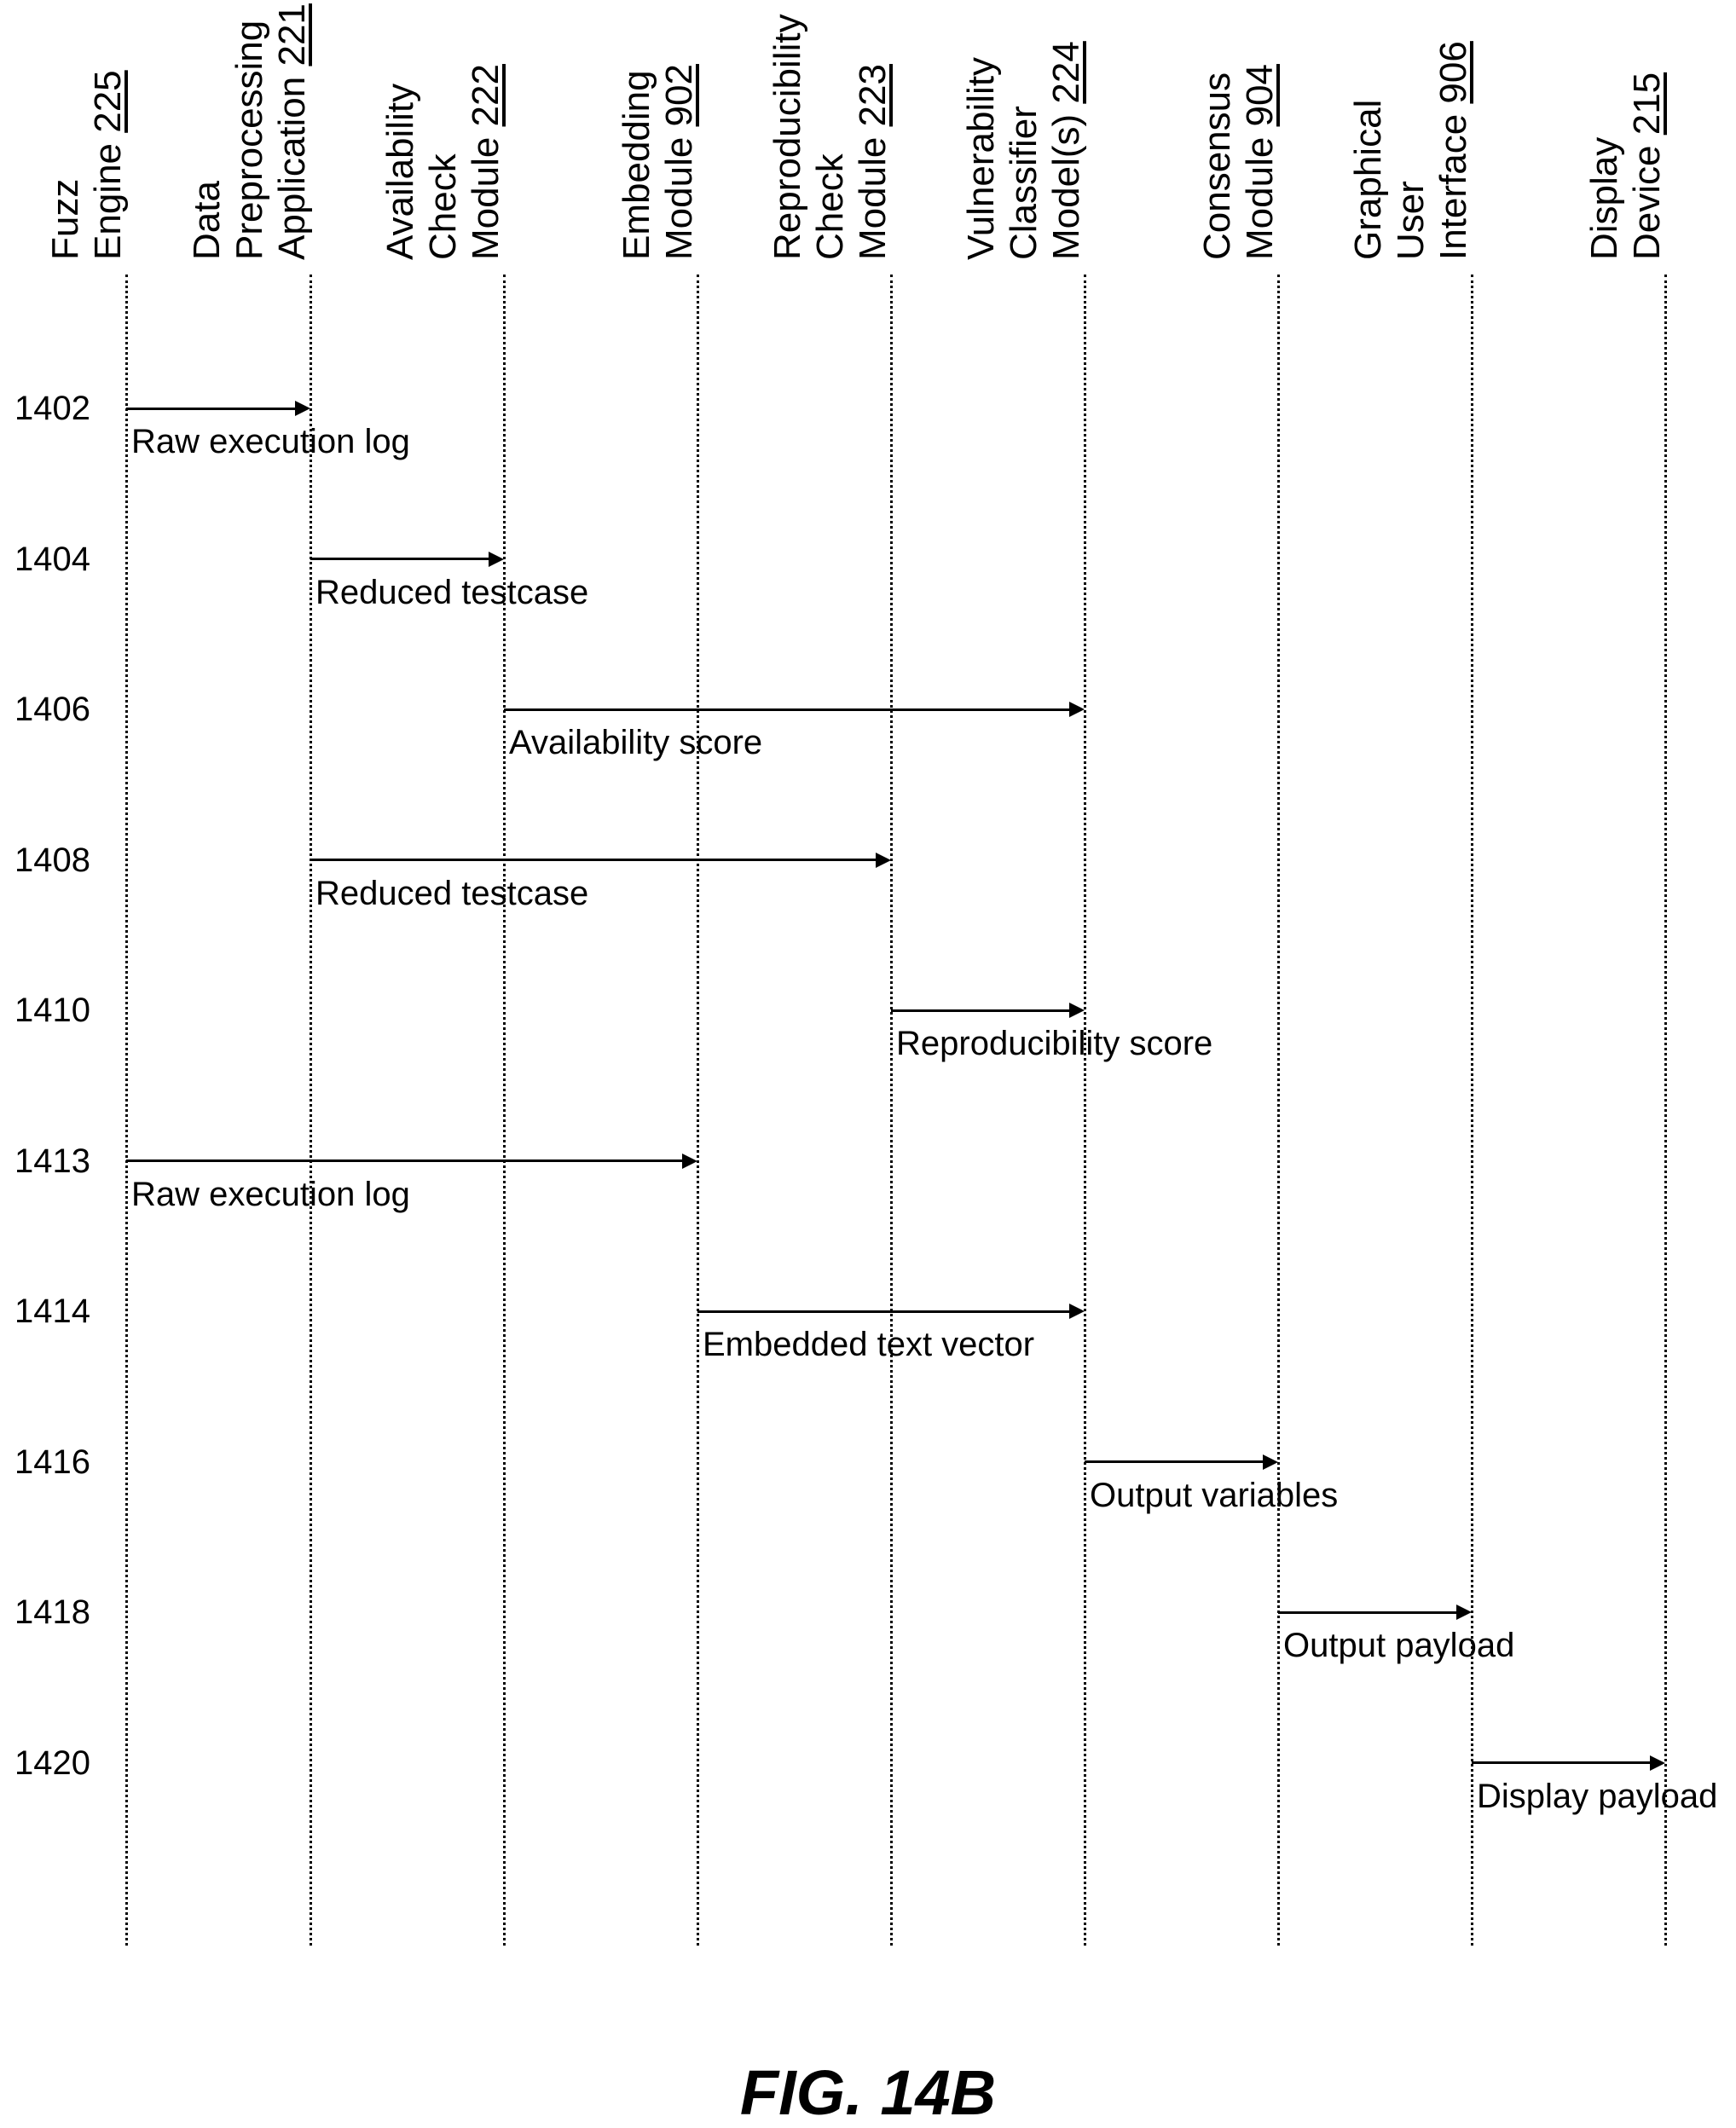 This screenshot has height=2128, width=1736. What do you see at coordinates (1604, 198) in the screenshot?
I see `participant-label-text: Display` at bounding box center [1604, 198].